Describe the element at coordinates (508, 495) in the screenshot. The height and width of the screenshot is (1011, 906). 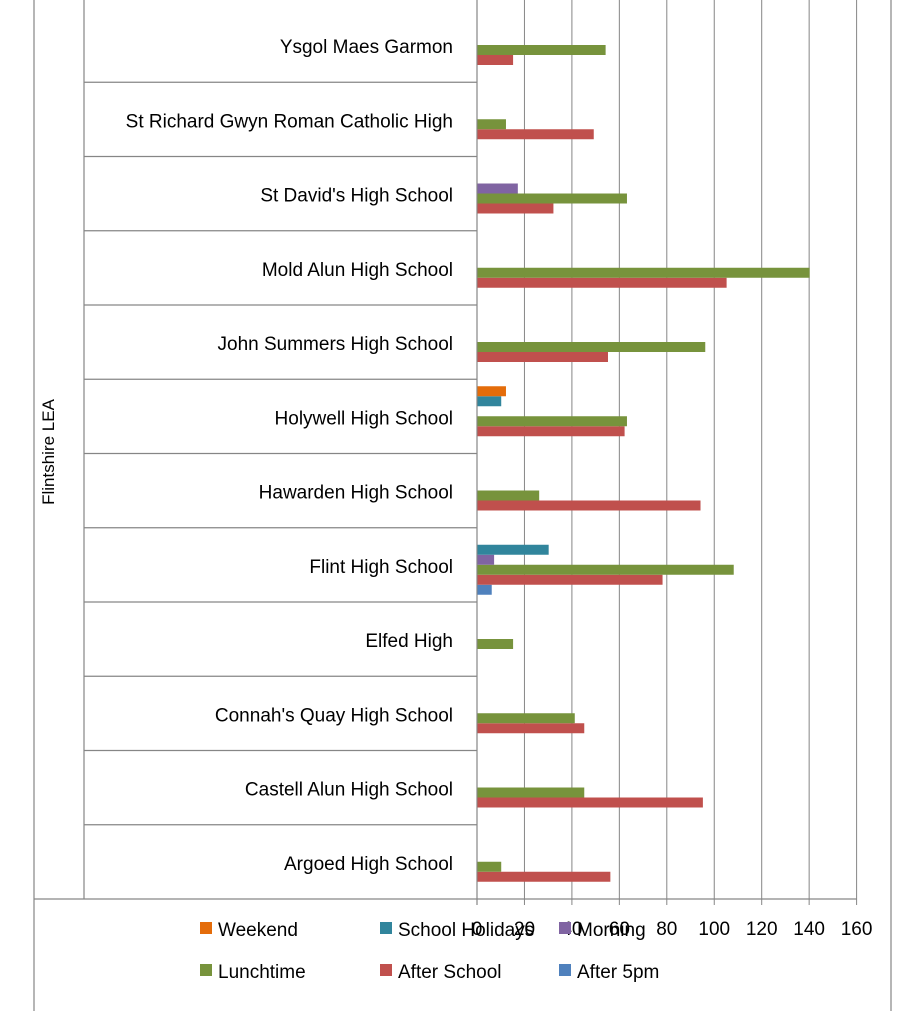
I see `bar-lunchtime-hawarden-high-school` at that location.